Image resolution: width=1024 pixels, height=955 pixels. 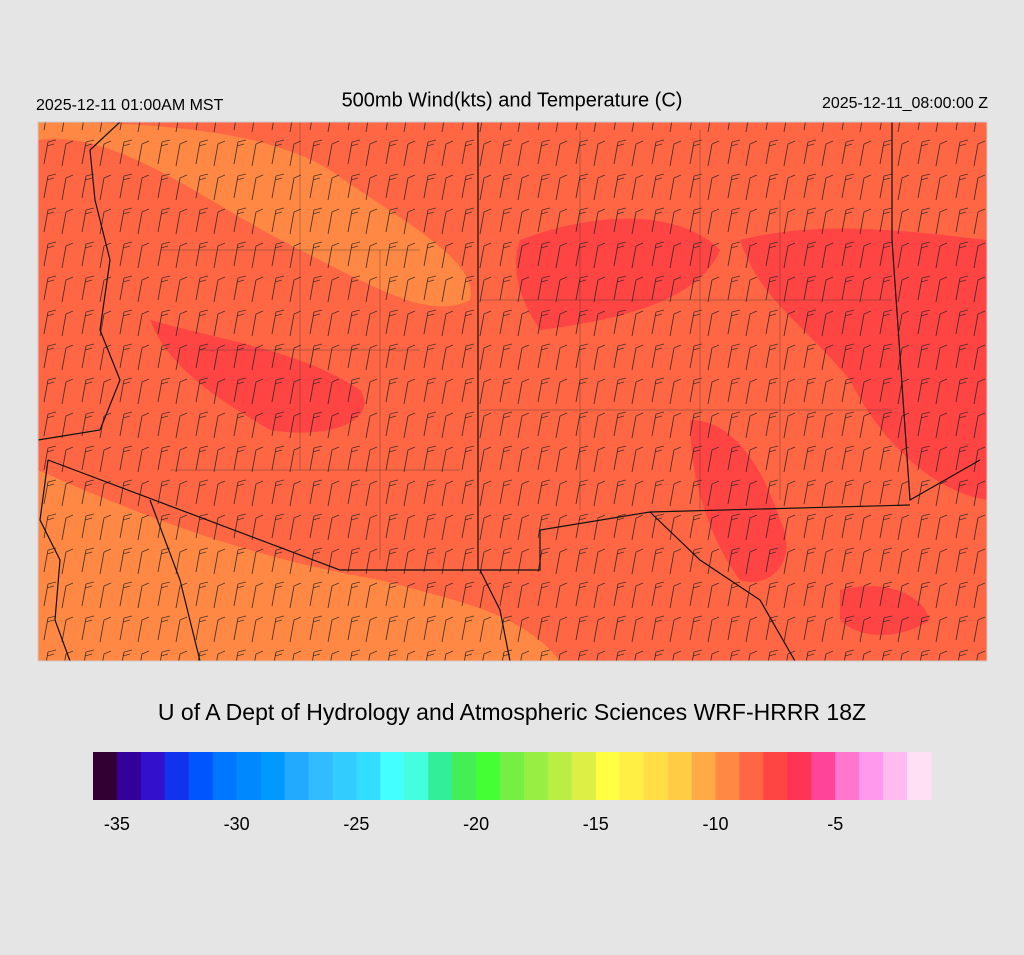 I want to click on local-time: 2025-12-11 01:00AM MST, so click(x=130, y=105).